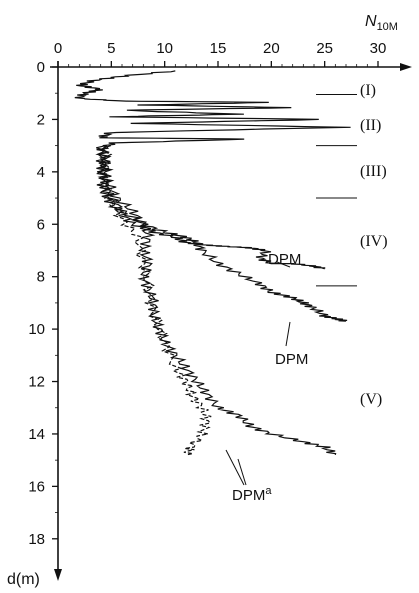  I want to click on zone-label: (II), so click(370, 125).